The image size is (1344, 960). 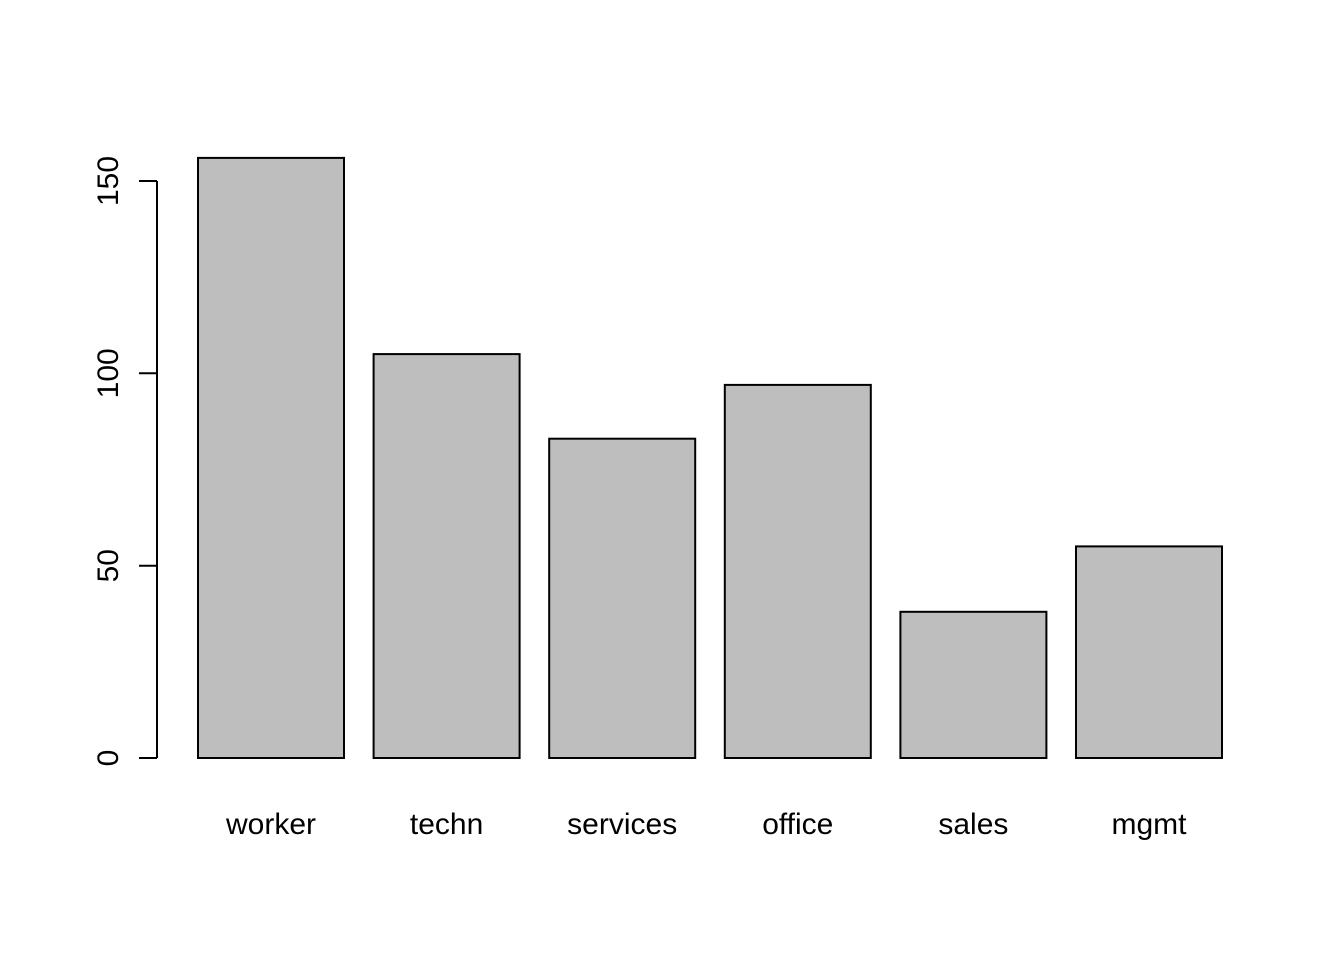 What do you see at coordinates (446, 824) in the screenshot?
I see `category-label-techn: techn` at bounding box center [446, 824].